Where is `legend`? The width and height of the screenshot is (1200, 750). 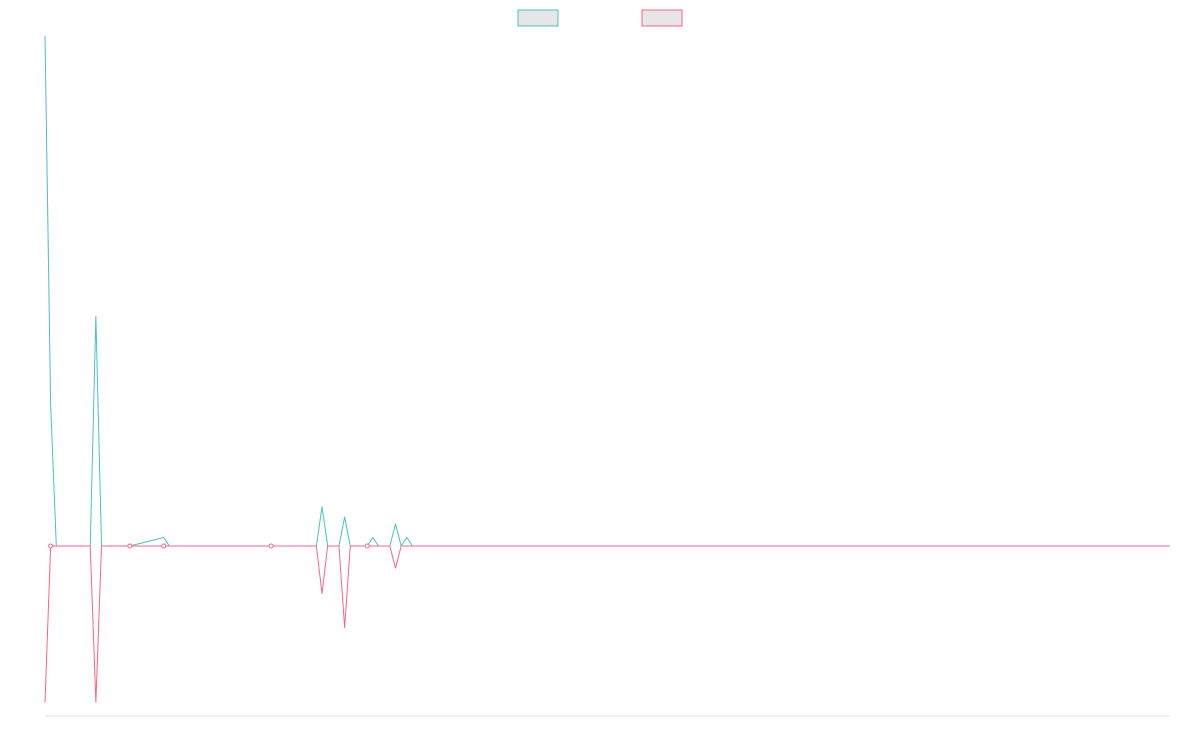
legend is located at coordinates (600, 18).